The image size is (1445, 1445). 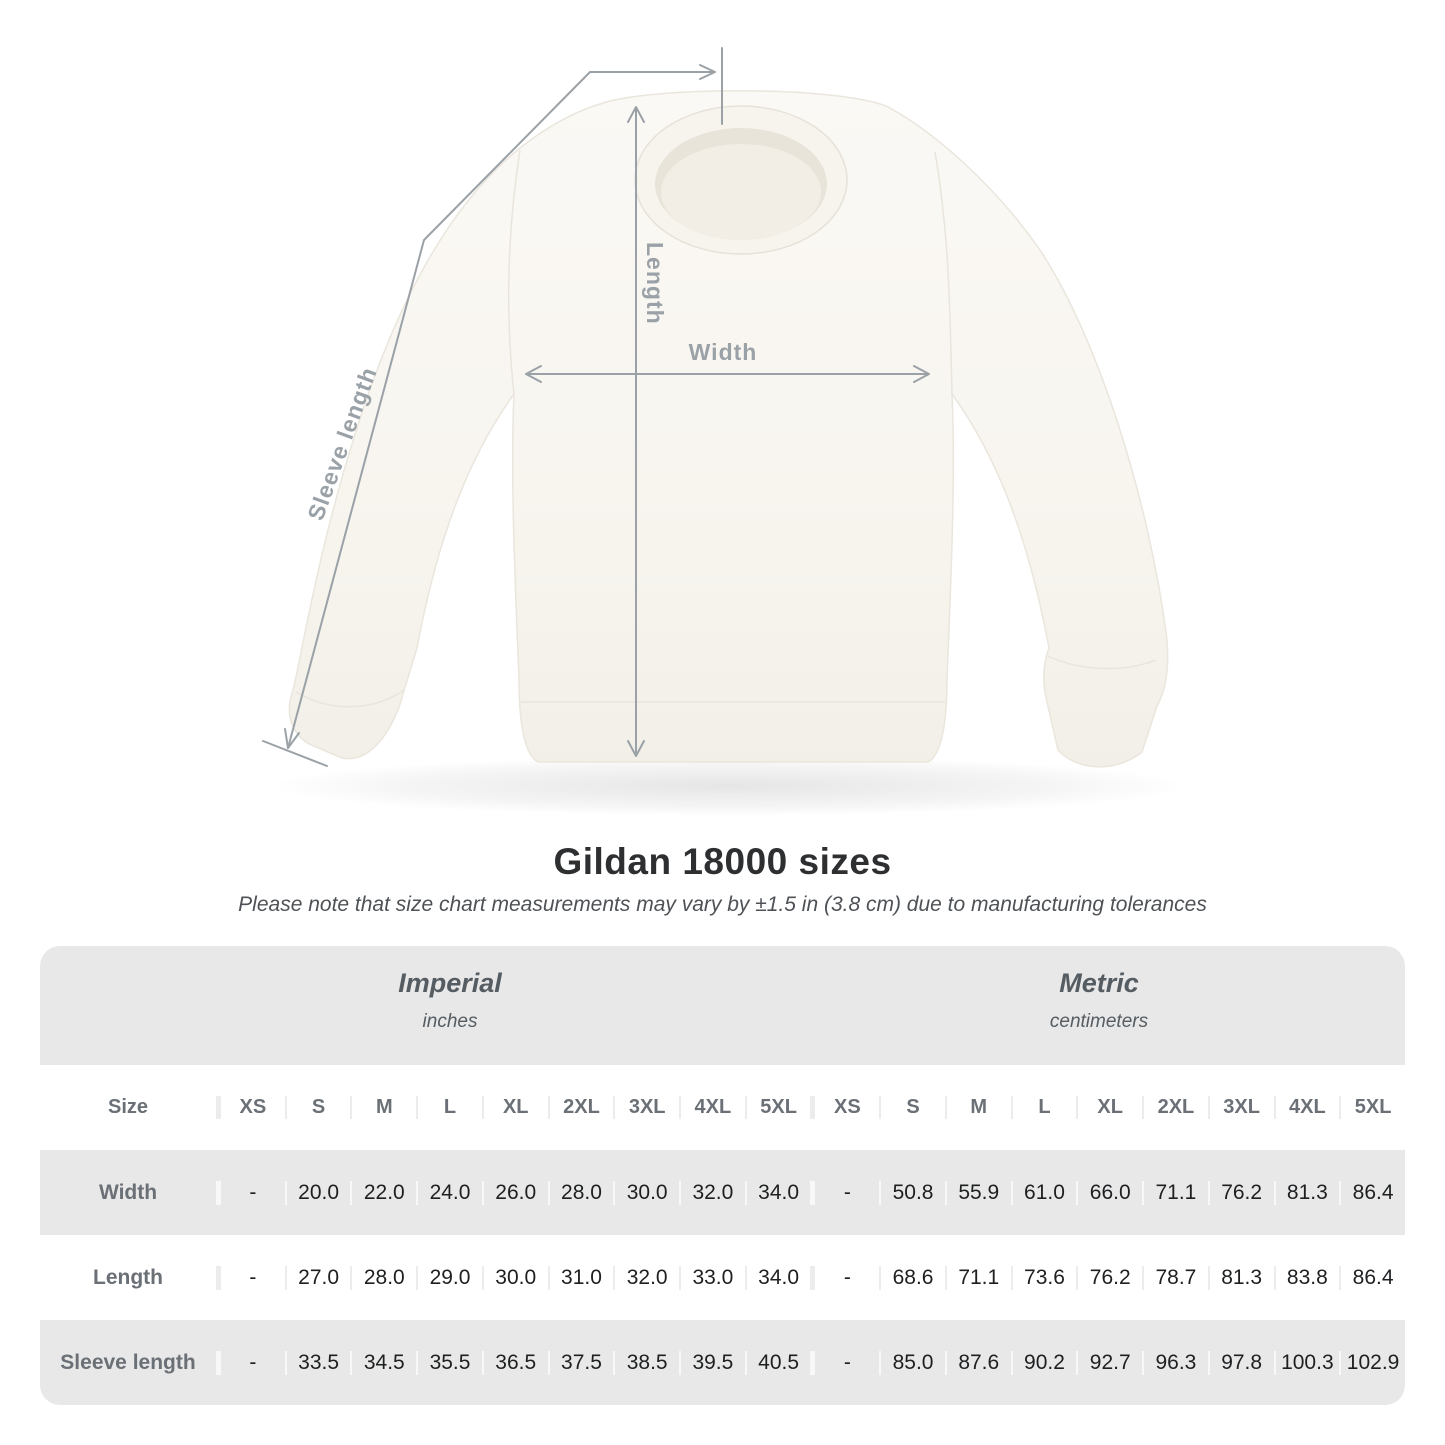 What do you see at coordinates (777, 1362) in the screenshot?
I see `imperial-value-cell: 40.5` at bounding box center [777, 1362].